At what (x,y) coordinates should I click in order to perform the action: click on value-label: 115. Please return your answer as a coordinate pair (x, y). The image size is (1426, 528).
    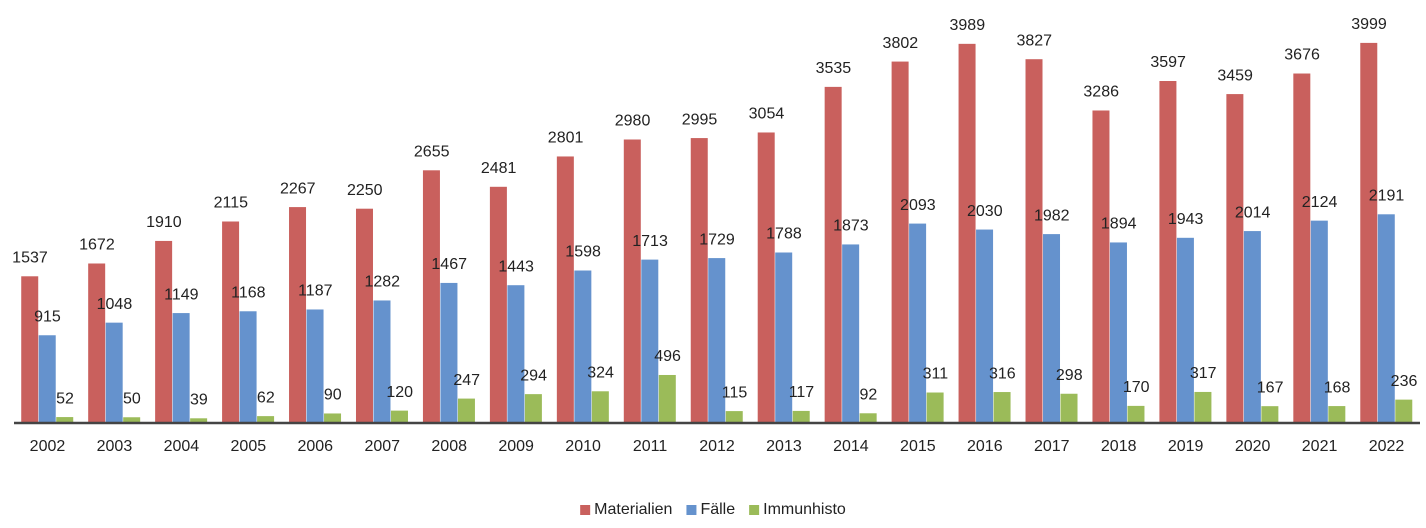
    Looking at the image, I should click on (735, 392).